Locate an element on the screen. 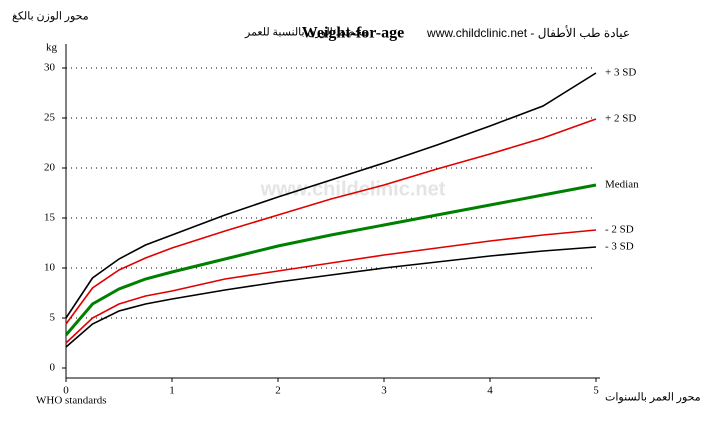  y-tick-label: 10 is located at coordinates (50, 268).